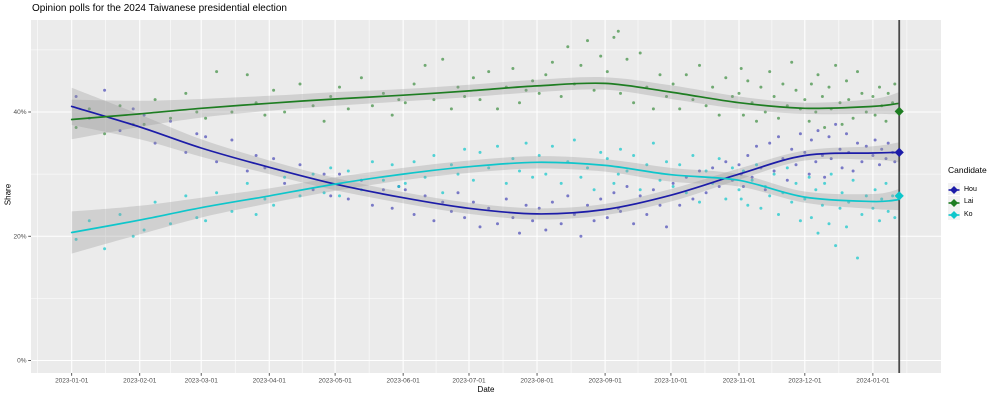  What do you see at coordinates (899, 111) in the screenshot?
I see `result-marker-lai` at bounding box center [899, 111].